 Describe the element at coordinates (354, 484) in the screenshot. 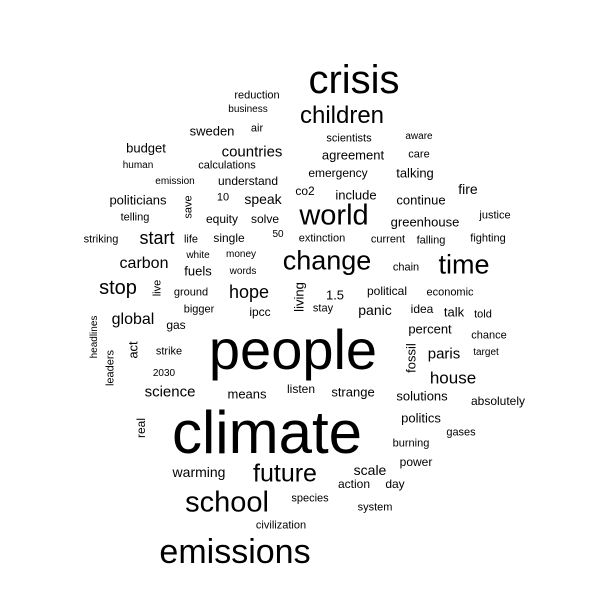

I see `word-action: action` at that location.